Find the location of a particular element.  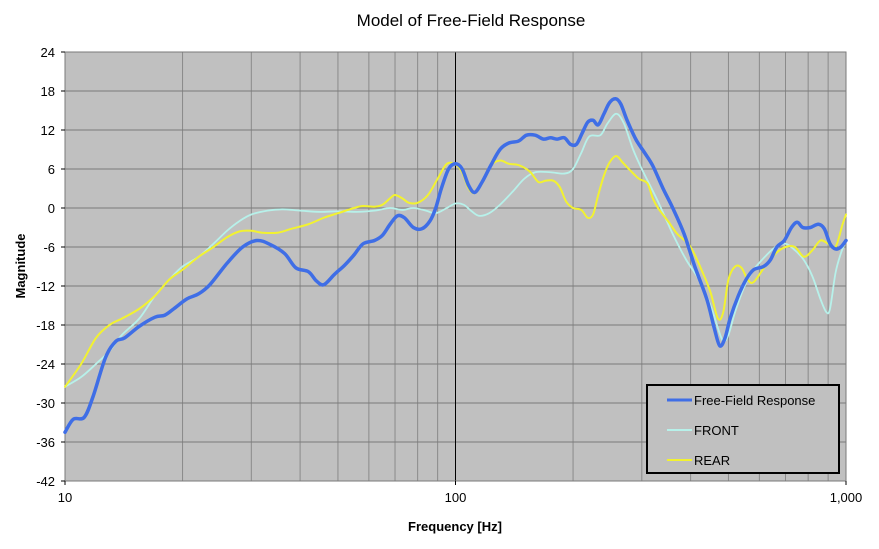

y-tick-label: -6 is located at coordinates (49, 247).